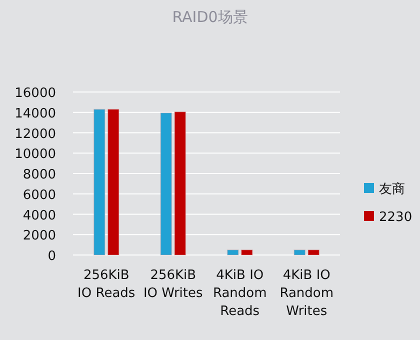  I want to click on y-tick-label: 0, so click(52, 256).